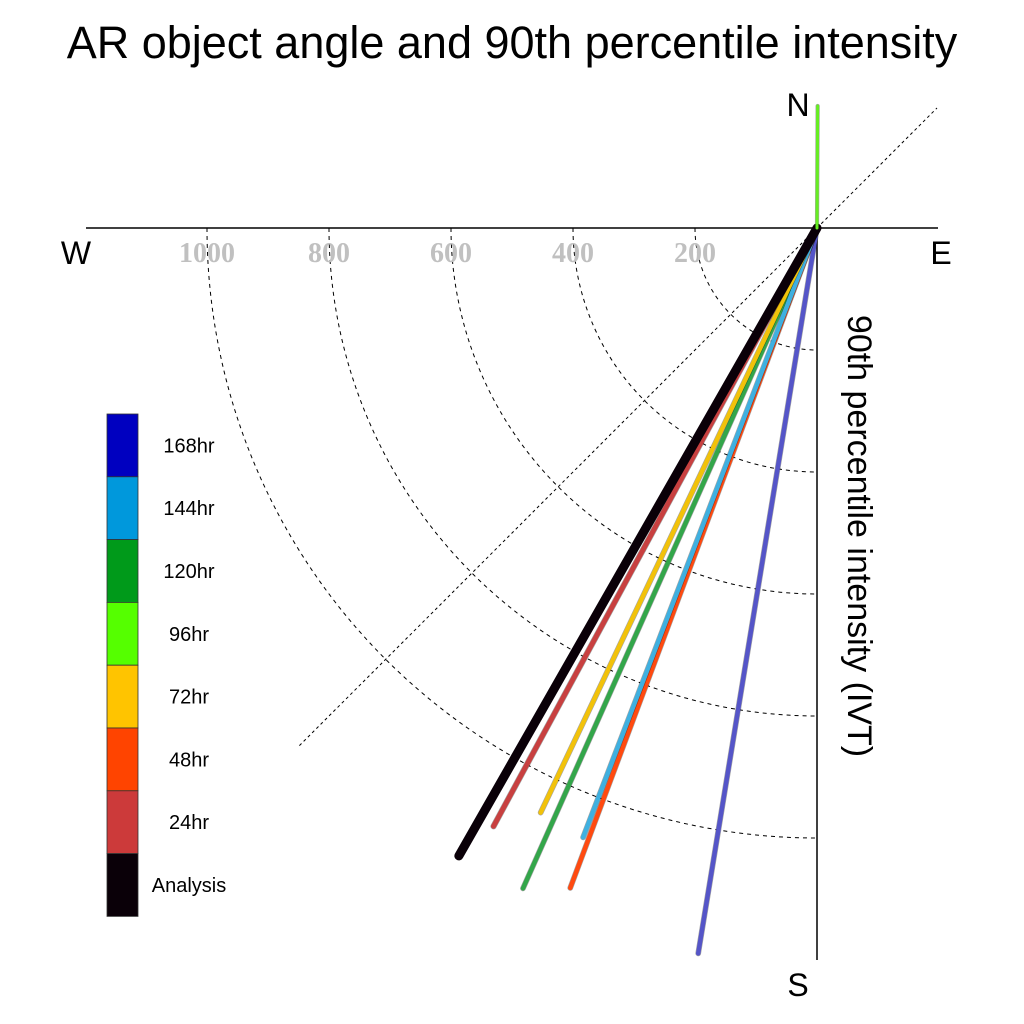 This screenshot has width=1024, height=1024. I want to click on legend-label-96hr: 96hr, so click(189, 635).